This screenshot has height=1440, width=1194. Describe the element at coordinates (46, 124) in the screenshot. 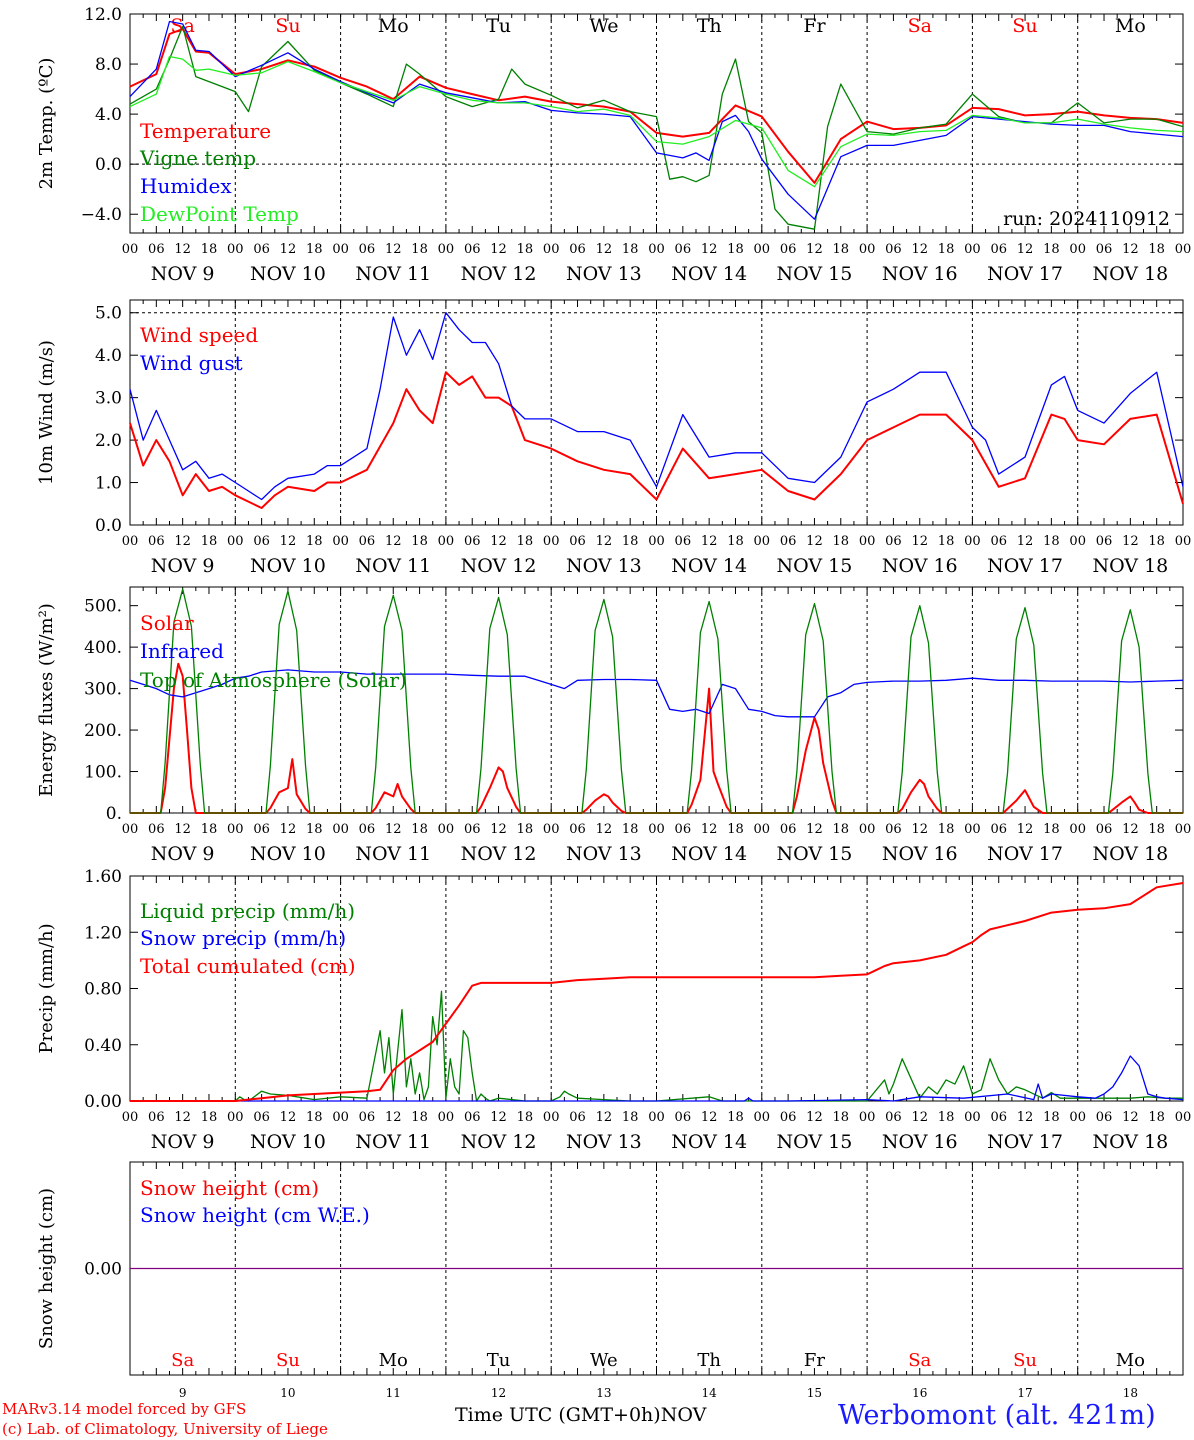

I see `y-axis-title: 2m Temp. (ºC)` at that location.